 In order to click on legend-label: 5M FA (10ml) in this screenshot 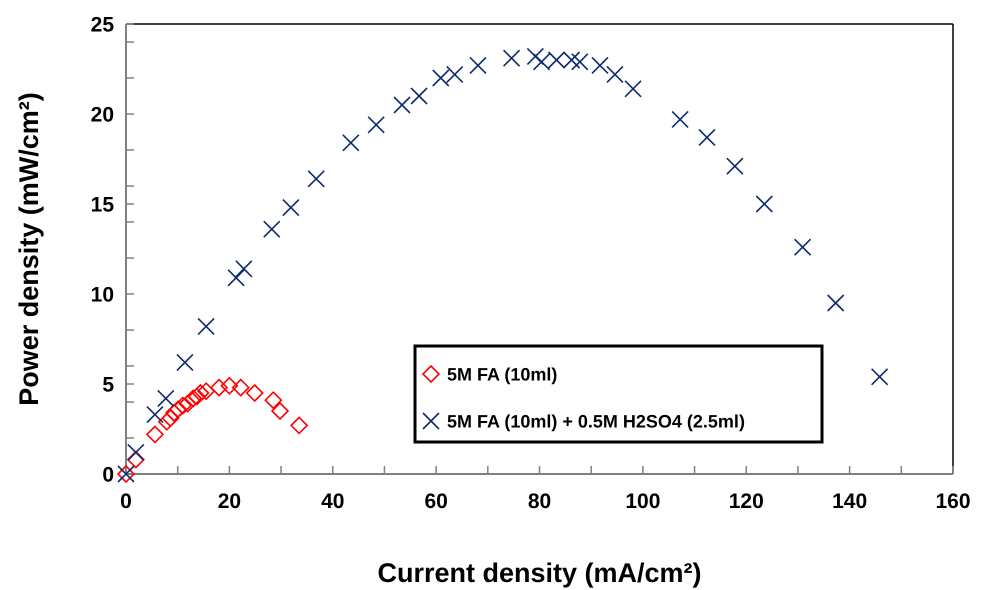, I will do `click(502, 374)`.